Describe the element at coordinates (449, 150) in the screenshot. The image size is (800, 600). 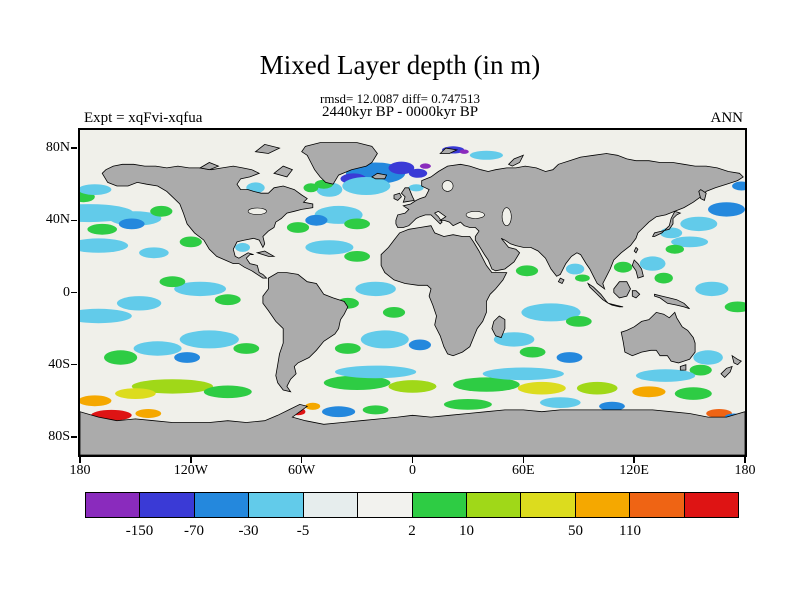
I see `land-svalbard` at that location.